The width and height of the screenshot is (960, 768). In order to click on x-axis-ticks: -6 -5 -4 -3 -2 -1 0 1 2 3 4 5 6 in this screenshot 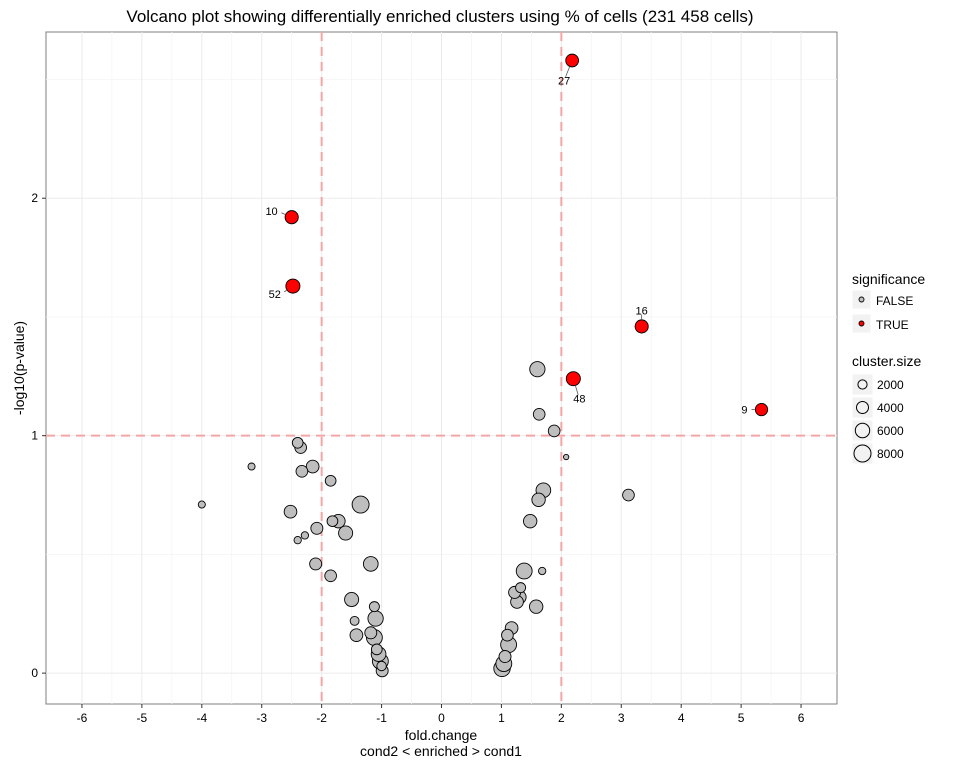, I will do `click(441, 714)`.